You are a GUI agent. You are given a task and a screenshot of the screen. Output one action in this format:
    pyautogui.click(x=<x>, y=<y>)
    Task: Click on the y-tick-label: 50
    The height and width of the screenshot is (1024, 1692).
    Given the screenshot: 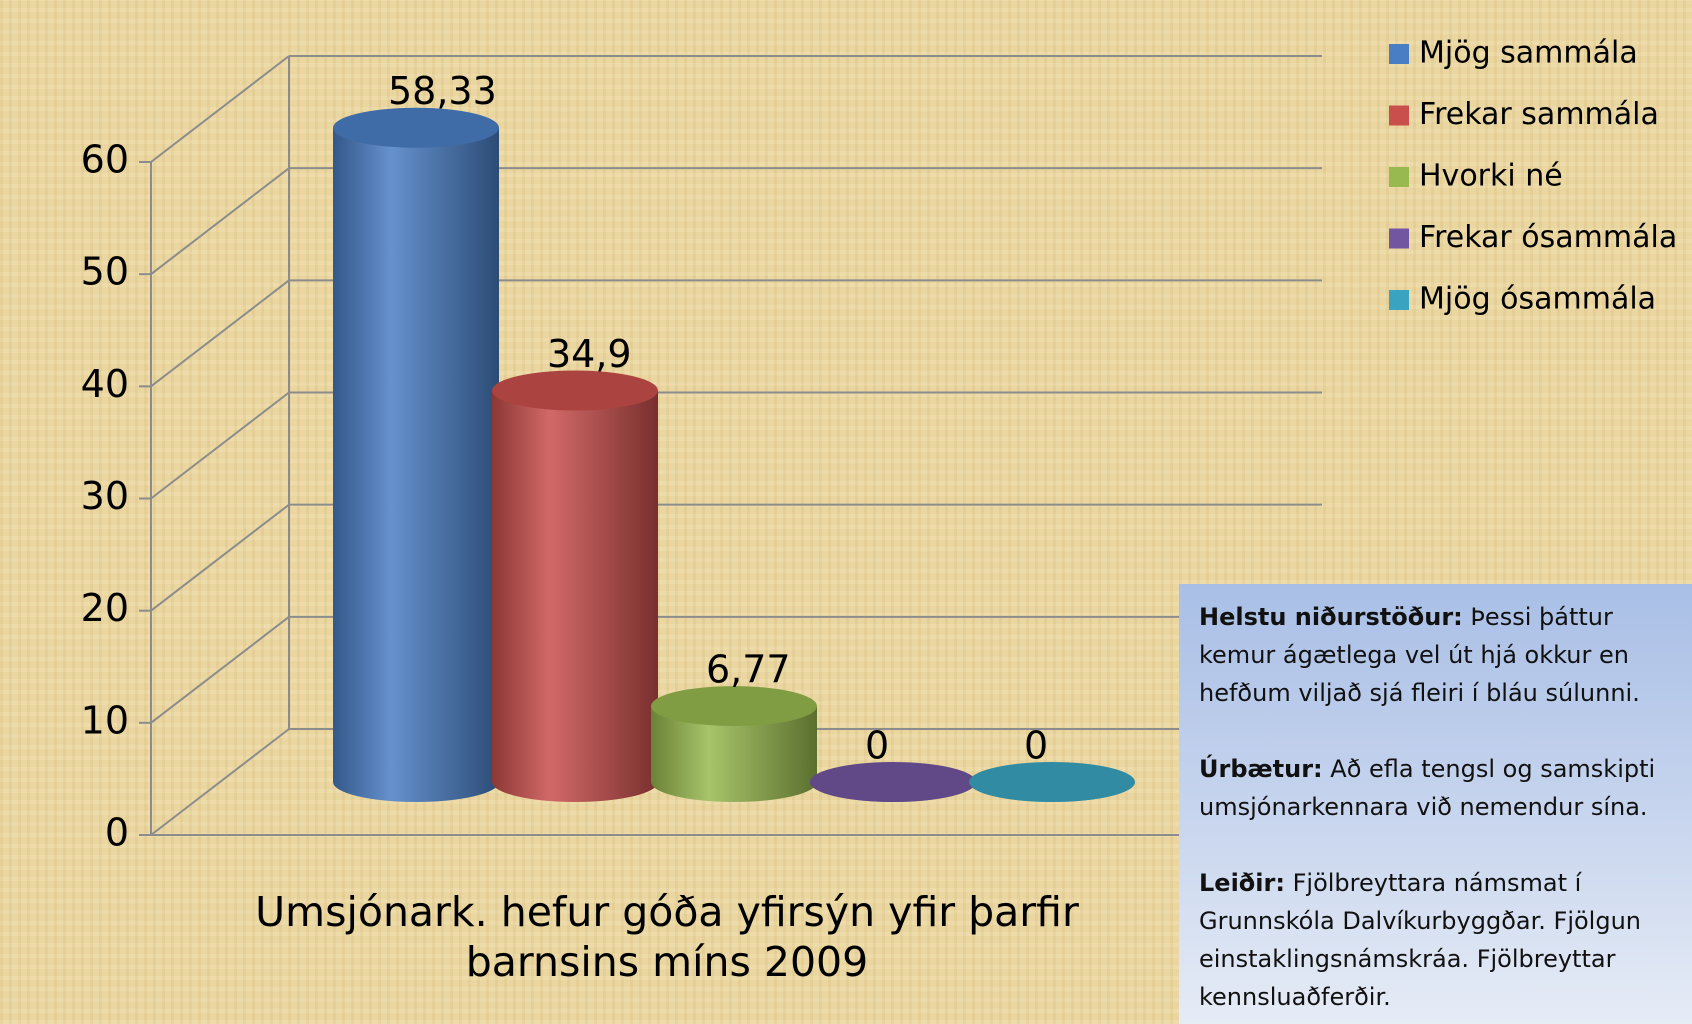 What is the action you would take?
    pyautogui.click(x=105, y=272)
    